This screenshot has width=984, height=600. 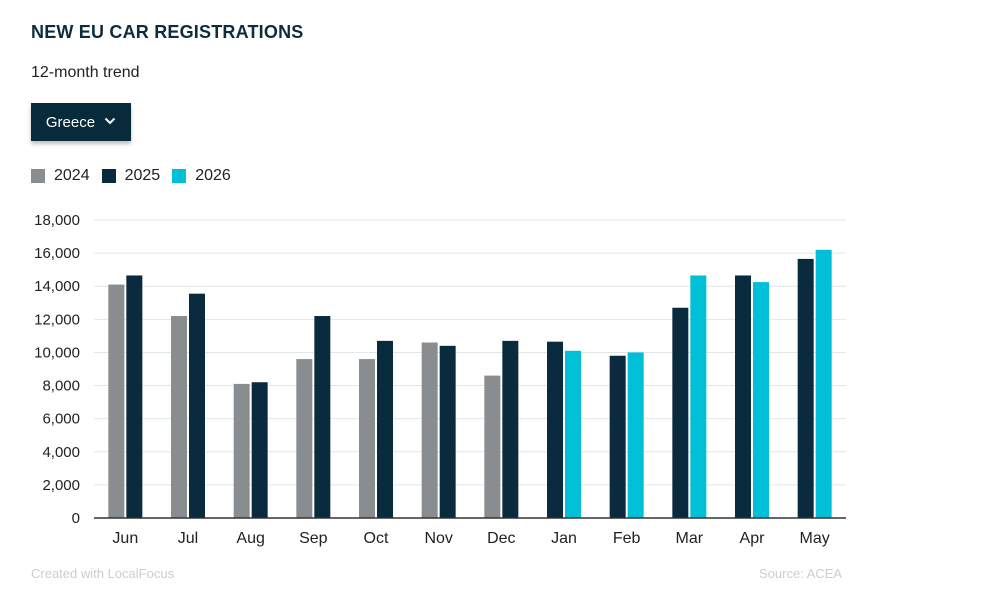 I want to click on bar-2025-jul, so click(x=197, y=405).